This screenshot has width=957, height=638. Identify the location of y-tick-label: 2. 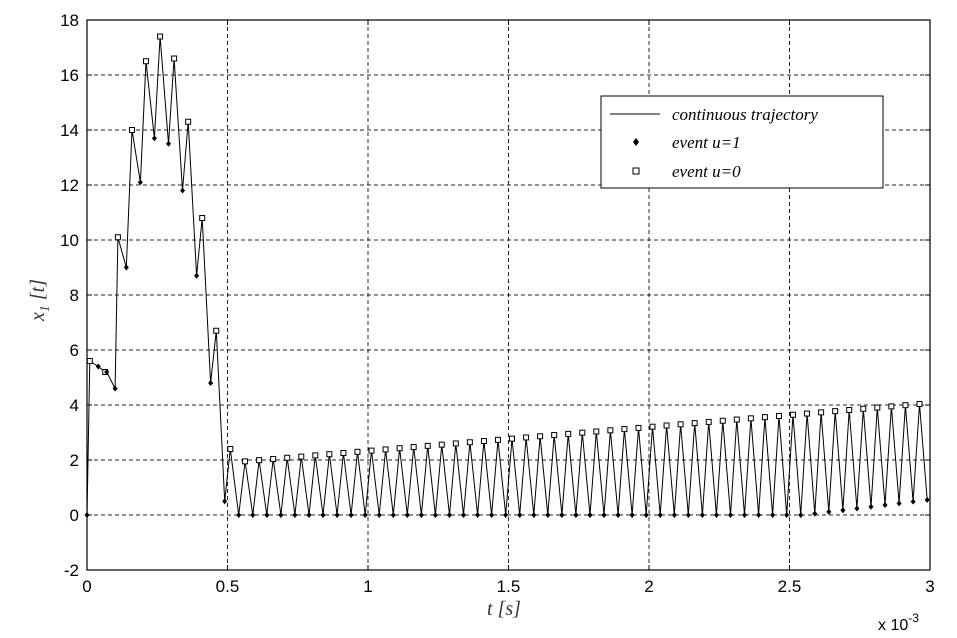
(74, 460).